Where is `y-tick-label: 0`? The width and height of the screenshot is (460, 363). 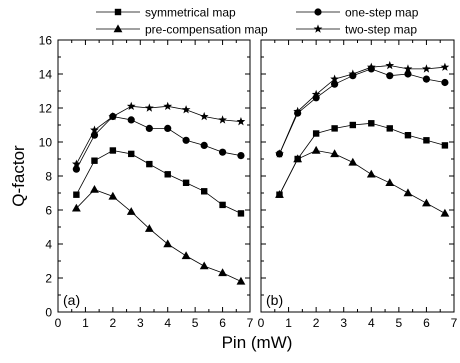
y-tick-label: 0 is located at coordinates (48, 313).